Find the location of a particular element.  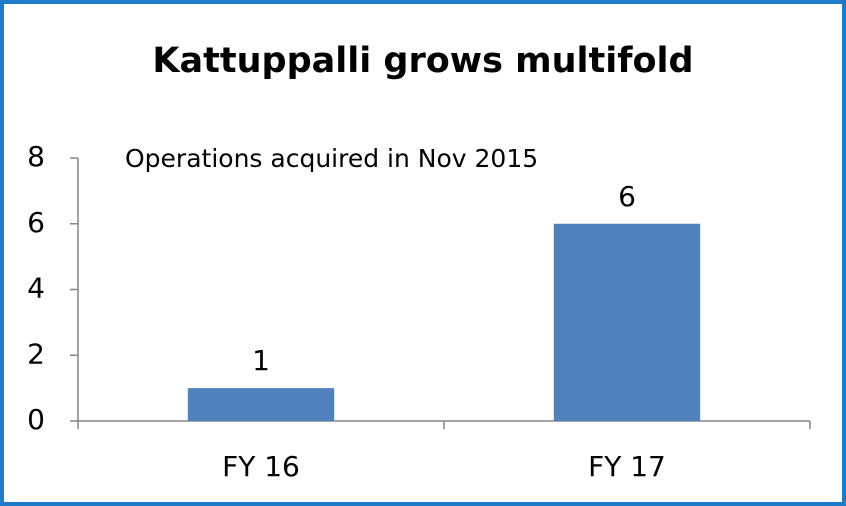

x-tick-label: FY 17 is located at coordinates (627, 466).